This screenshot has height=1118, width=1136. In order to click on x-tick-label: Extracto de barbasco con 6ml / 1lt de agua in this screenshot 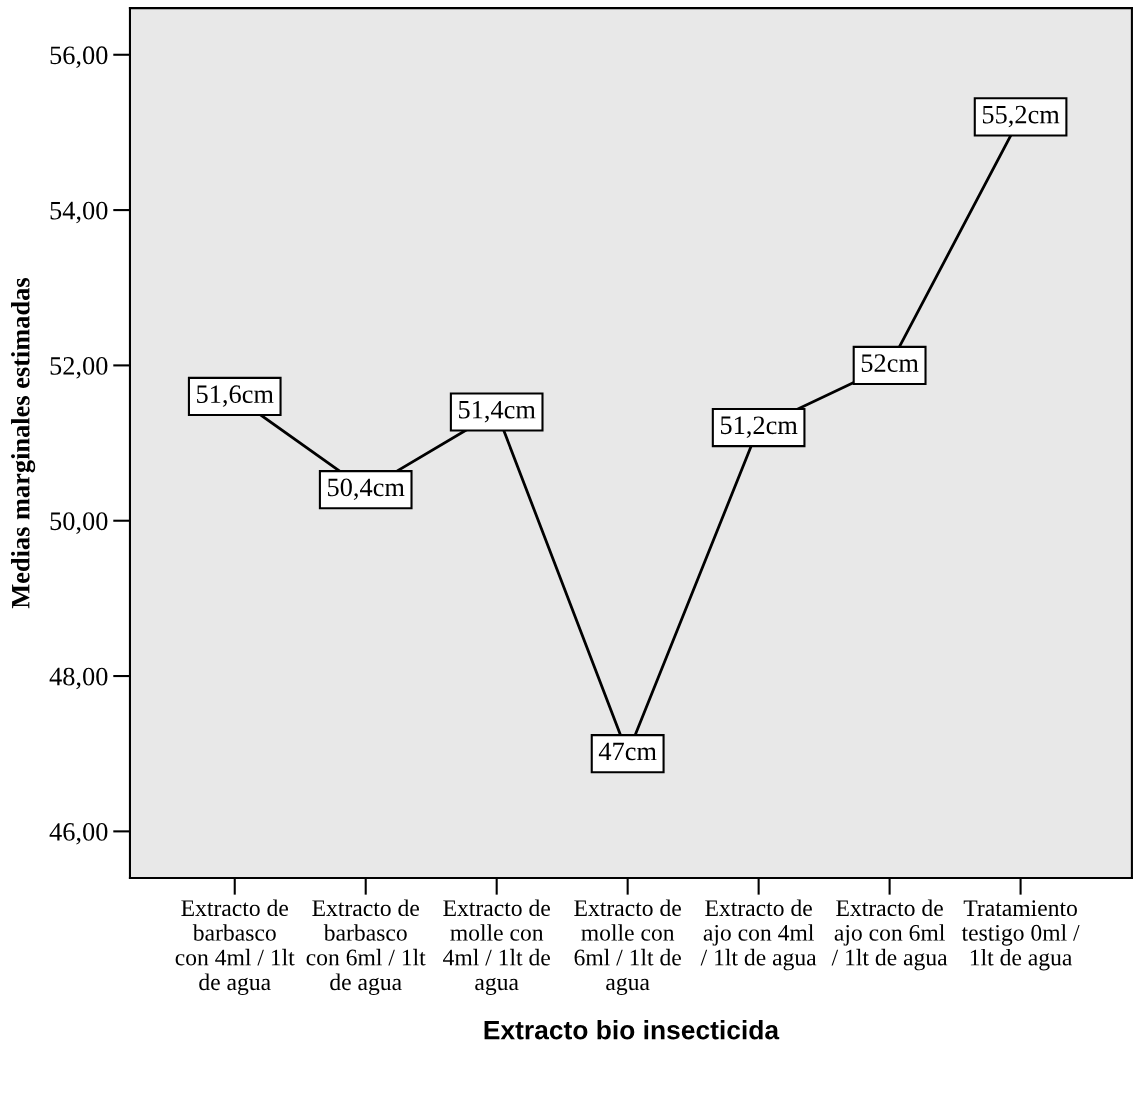, I will do `click(366, 947)`.